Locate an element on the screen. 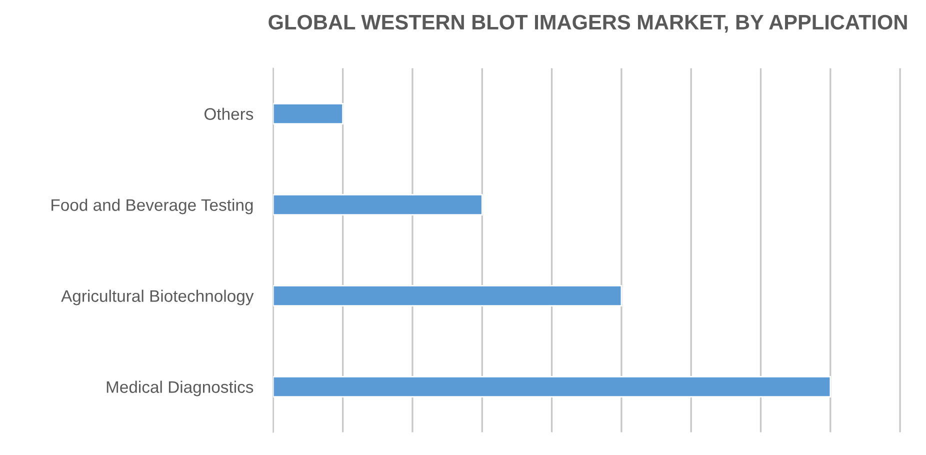 Image resolution: width=926 pixels, height=455 pixels. y-tick-label: Food and Beverage Testing is located at coordinates (152, 206).